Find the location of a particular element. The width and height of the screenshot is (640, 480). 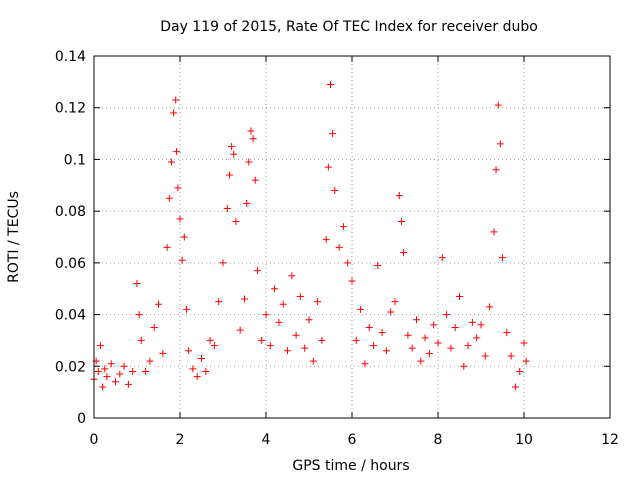

x-tick-label: 4 is located at coordinates (266, 440).